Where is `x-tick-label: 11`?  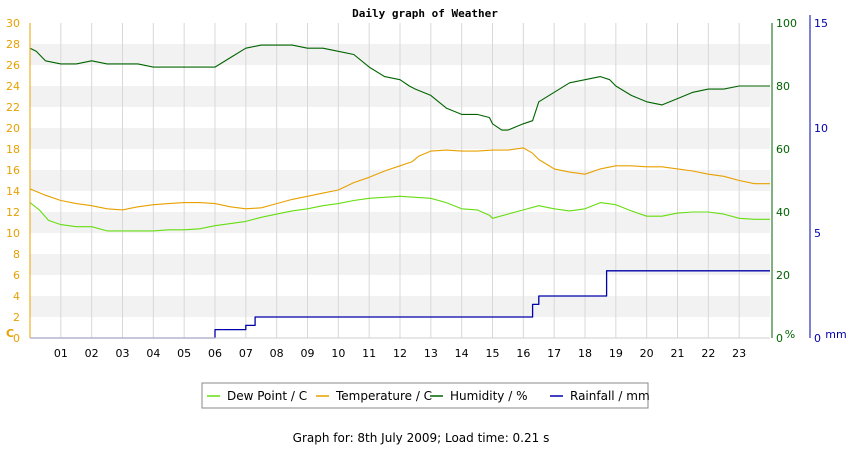
x-tick-label: 11 is located at coordinates (369, 353).